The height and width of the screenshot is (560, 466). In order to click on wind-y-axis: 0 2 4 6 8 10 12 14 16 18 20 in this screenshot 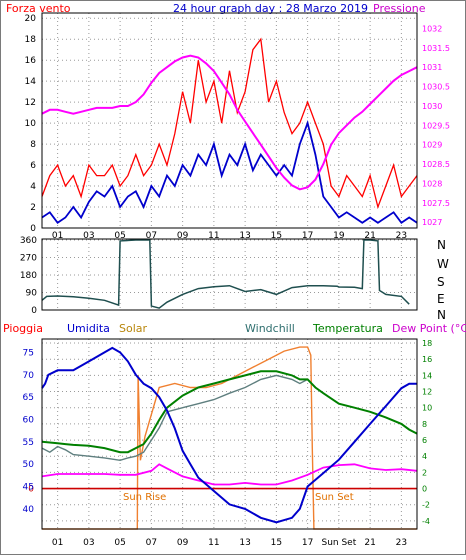, I will do `click(31, 124)`.